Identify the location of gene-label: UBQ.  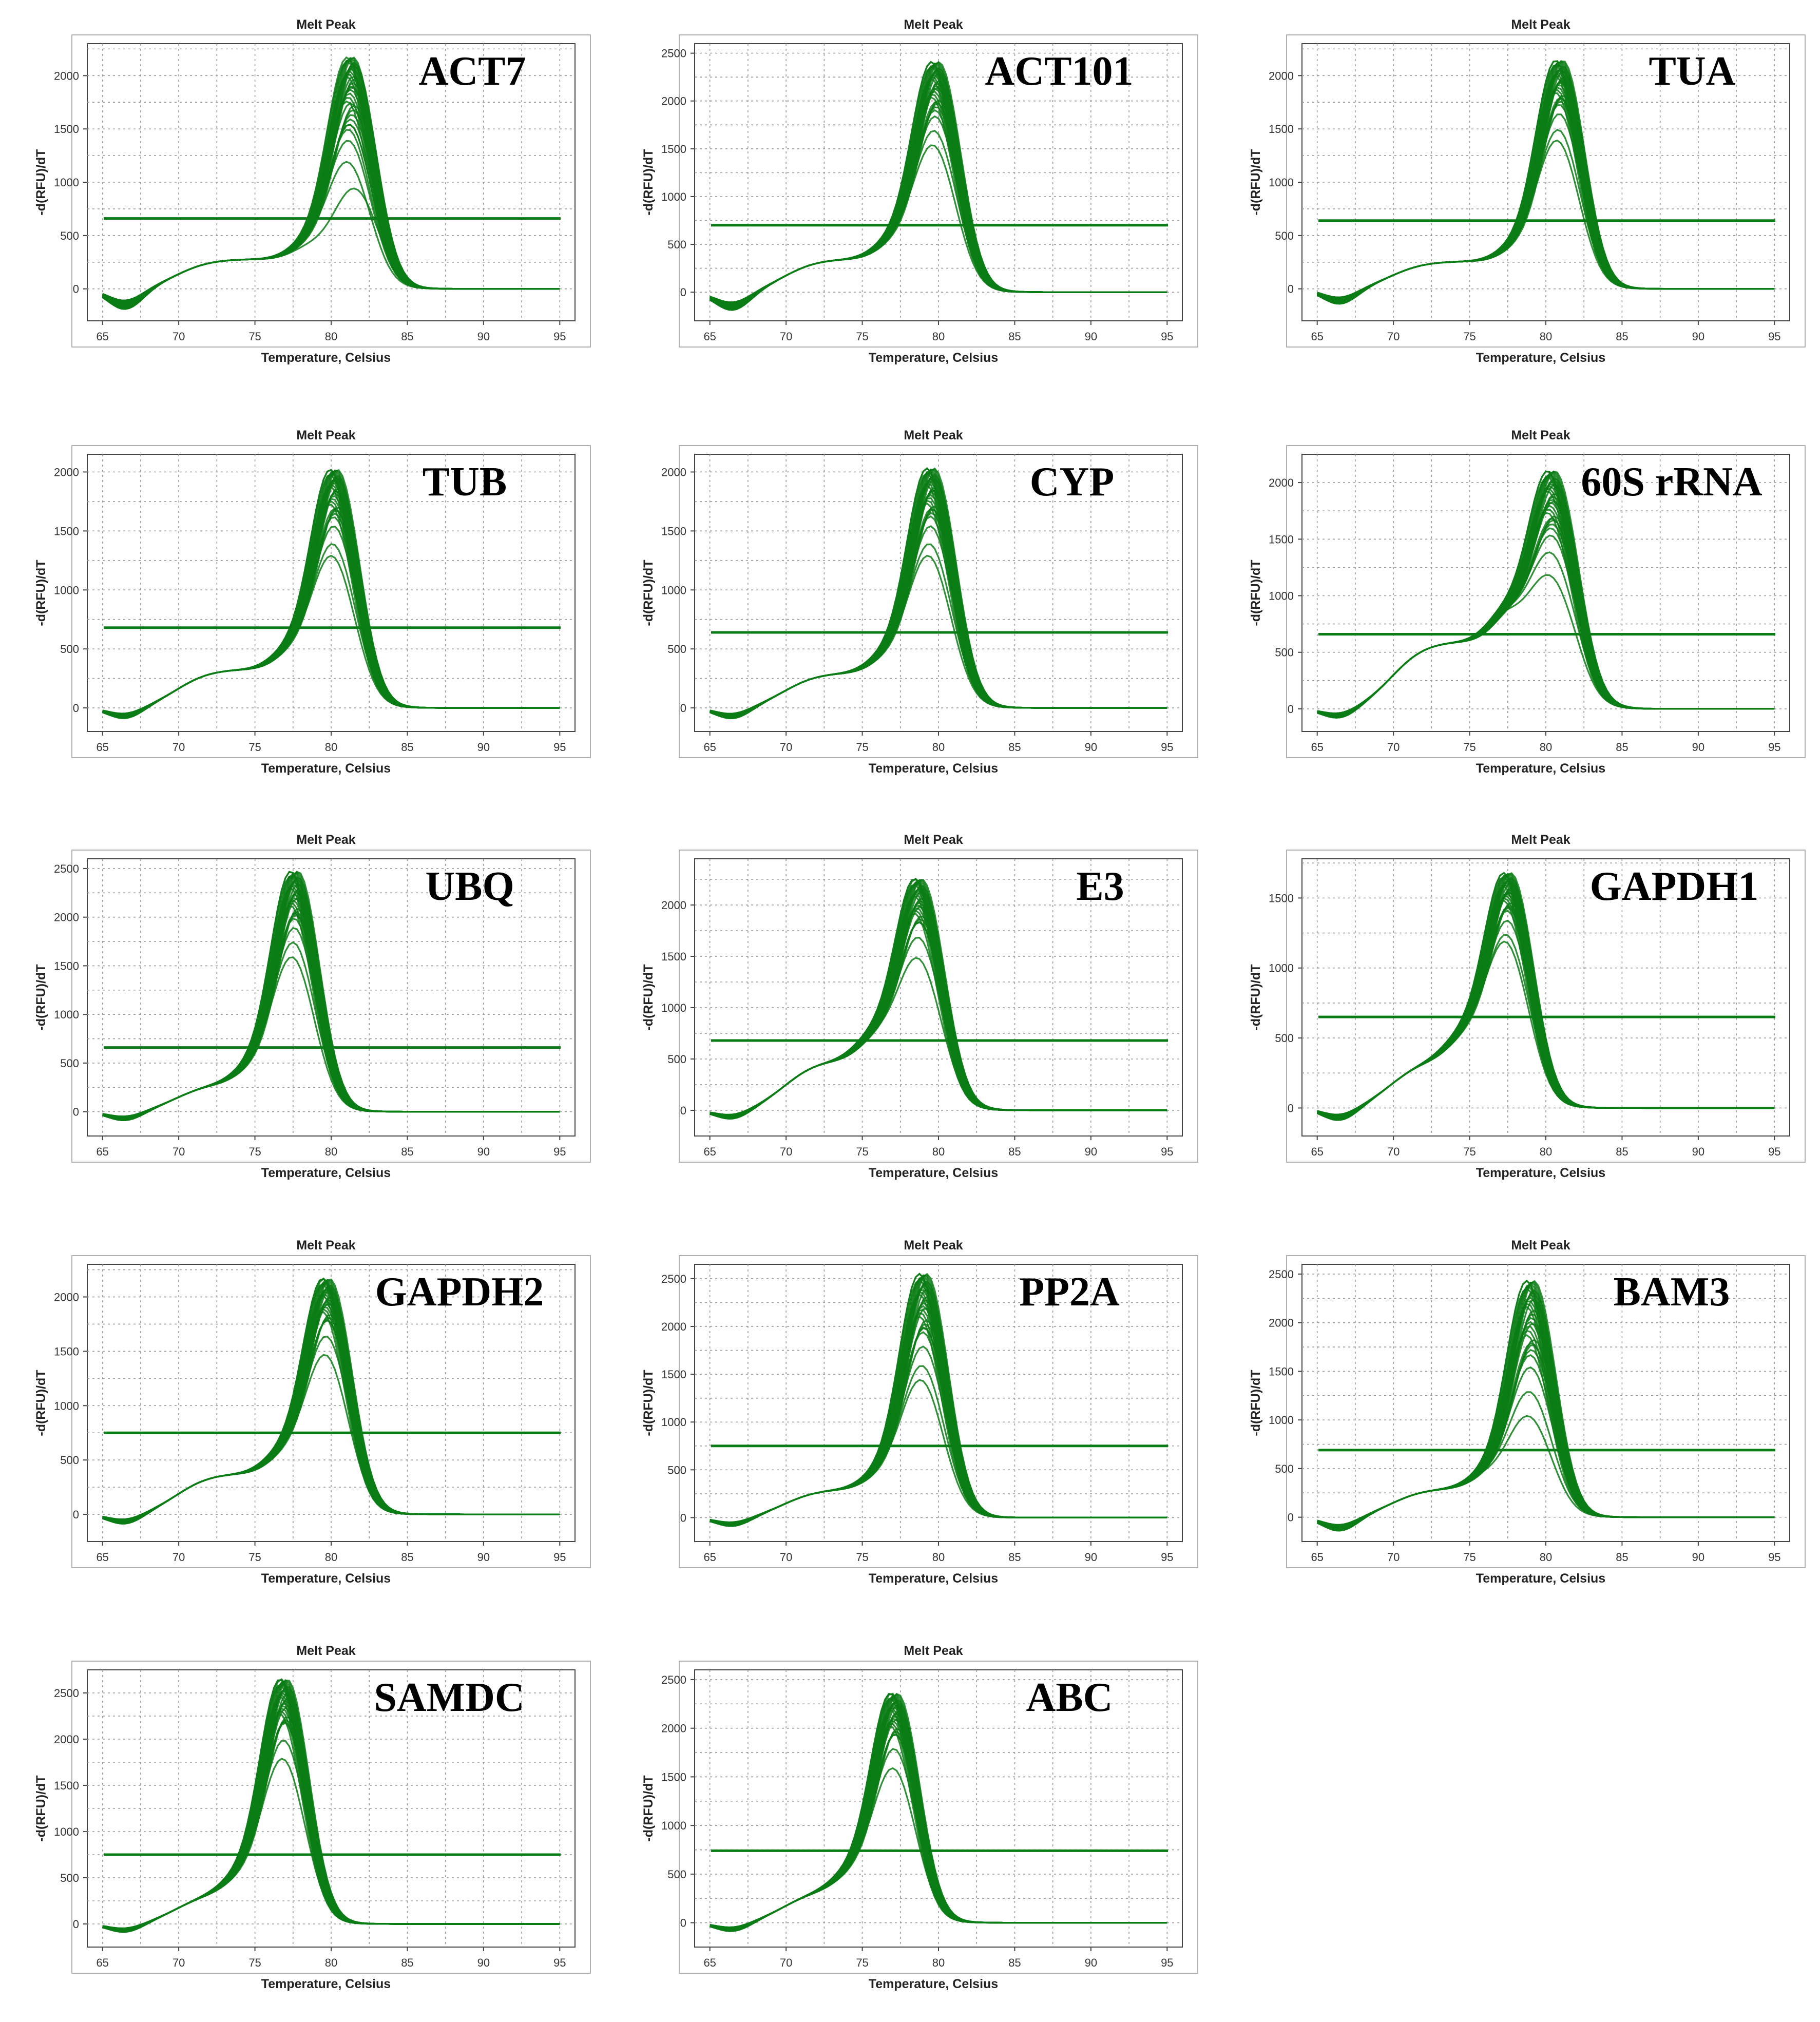
(469, 886).